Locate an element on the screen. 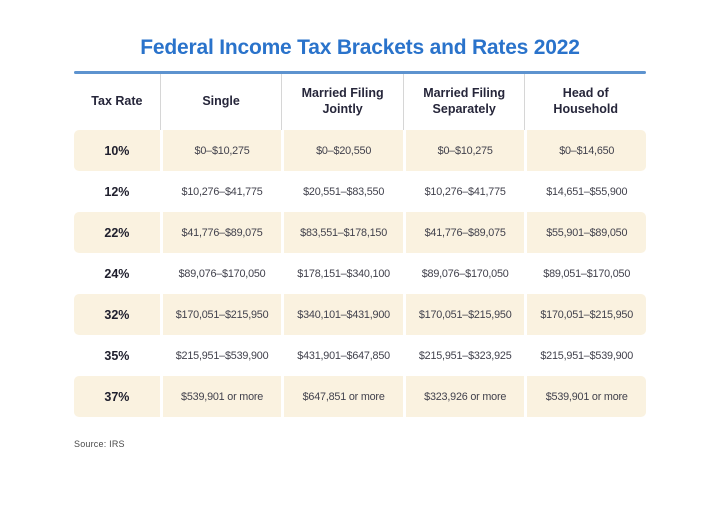  bracket-range-cell: $14,651–$55,900 is located at coordinates (585, 191).